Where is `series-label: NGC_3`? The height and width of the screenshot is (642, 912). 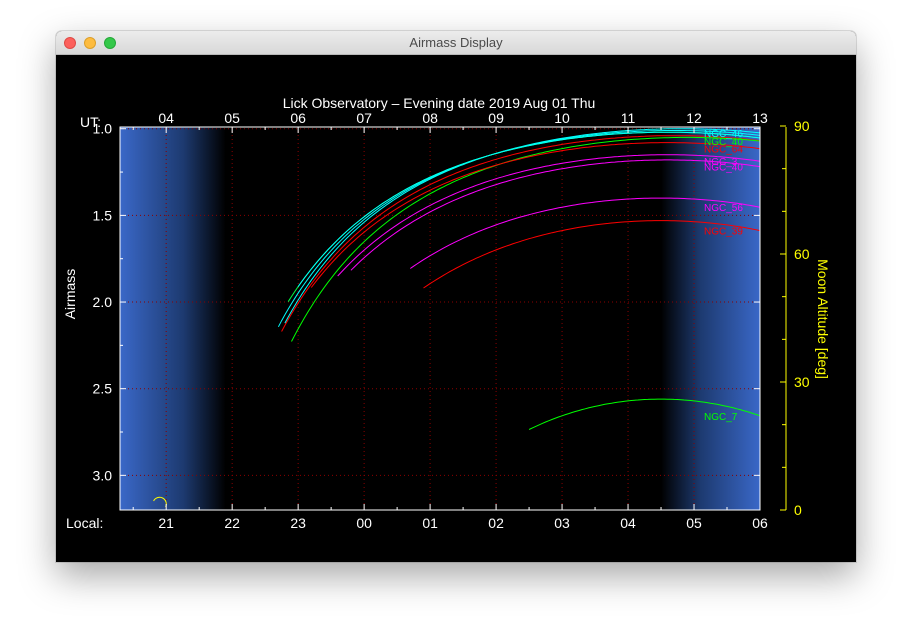
series-label: NGC_3 is located at coordinates (721, 162).